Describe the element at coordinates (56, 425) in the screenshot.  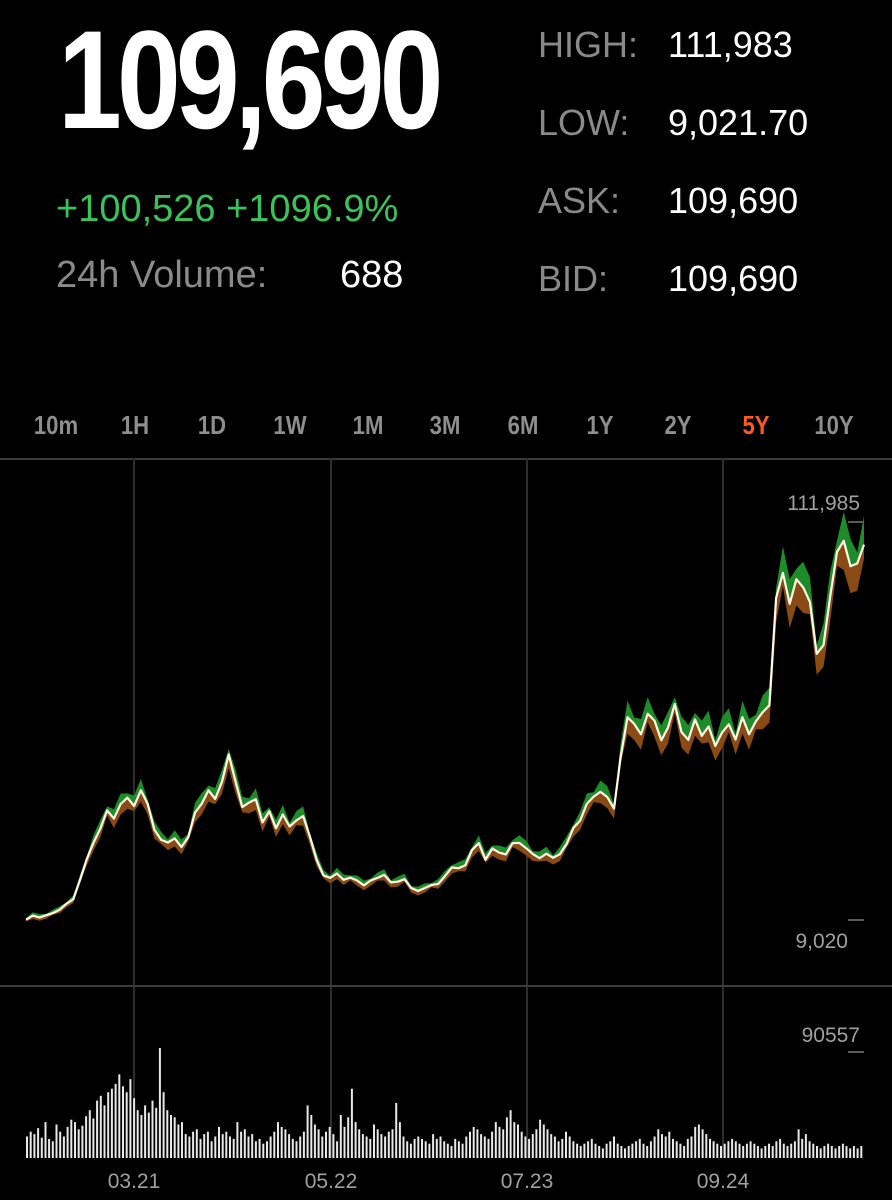
I see `tab-10m: 10m` at that location.